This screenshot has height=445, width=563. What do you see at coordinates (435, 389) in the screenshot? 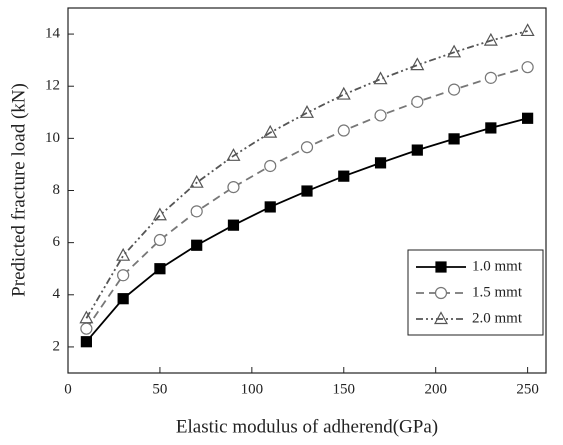
I see `x-tick-label: 200` at bounding box center [435, 389].